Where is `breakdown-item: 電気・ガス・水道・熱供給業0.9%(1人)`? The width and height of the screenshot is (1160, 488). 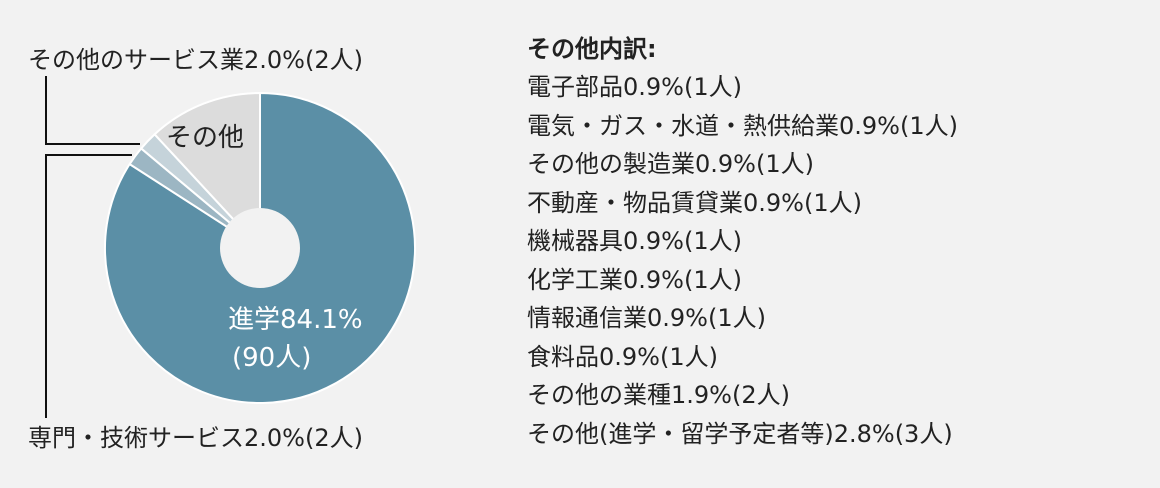 breakdown-item: 電気・ガス・水道・熱供給業0.9%(1人) is located at coordinates (742, 125).